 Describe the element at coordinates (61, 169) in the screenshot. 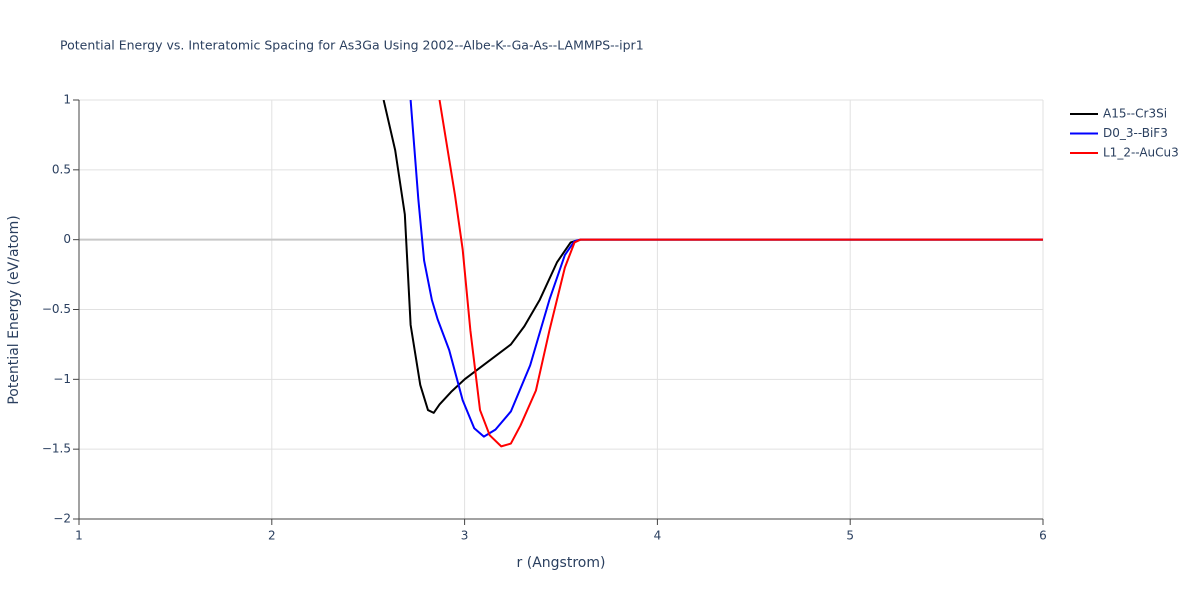

I see `y-tick-label: 0.5` at that location.